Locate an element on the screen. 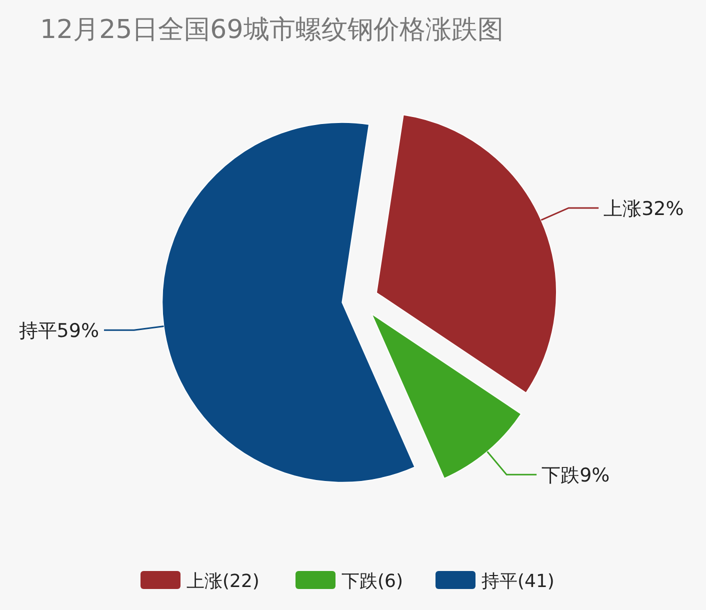 This screenshot has height=610, width=706. chart-title: 12月25日全国69城市螺纹钢价格涨跌图 is located at coordinates (272, 30).